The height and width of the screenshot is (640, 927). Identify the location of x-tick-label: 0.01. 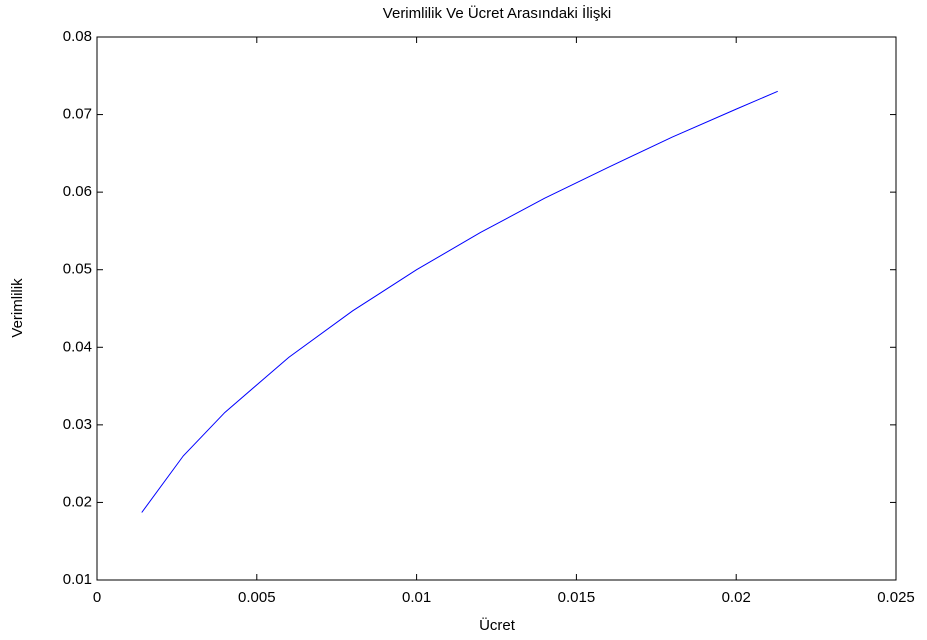
(416, 597).